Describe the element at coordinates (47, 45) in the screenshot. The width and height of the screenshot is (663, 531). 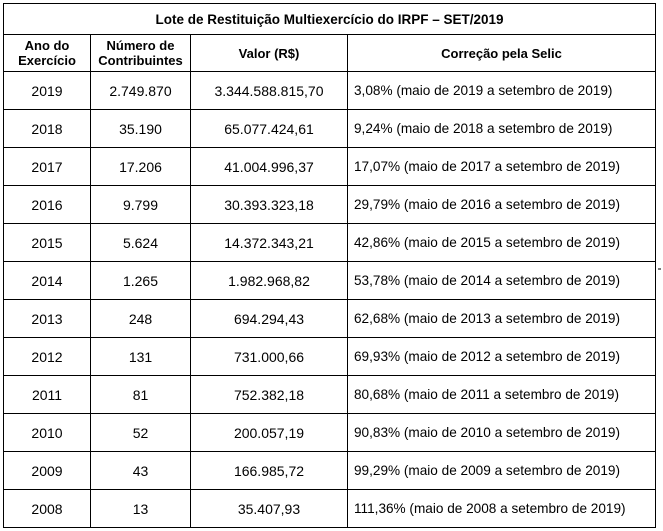
I see `header-ano-line1: Ano do` at that location.